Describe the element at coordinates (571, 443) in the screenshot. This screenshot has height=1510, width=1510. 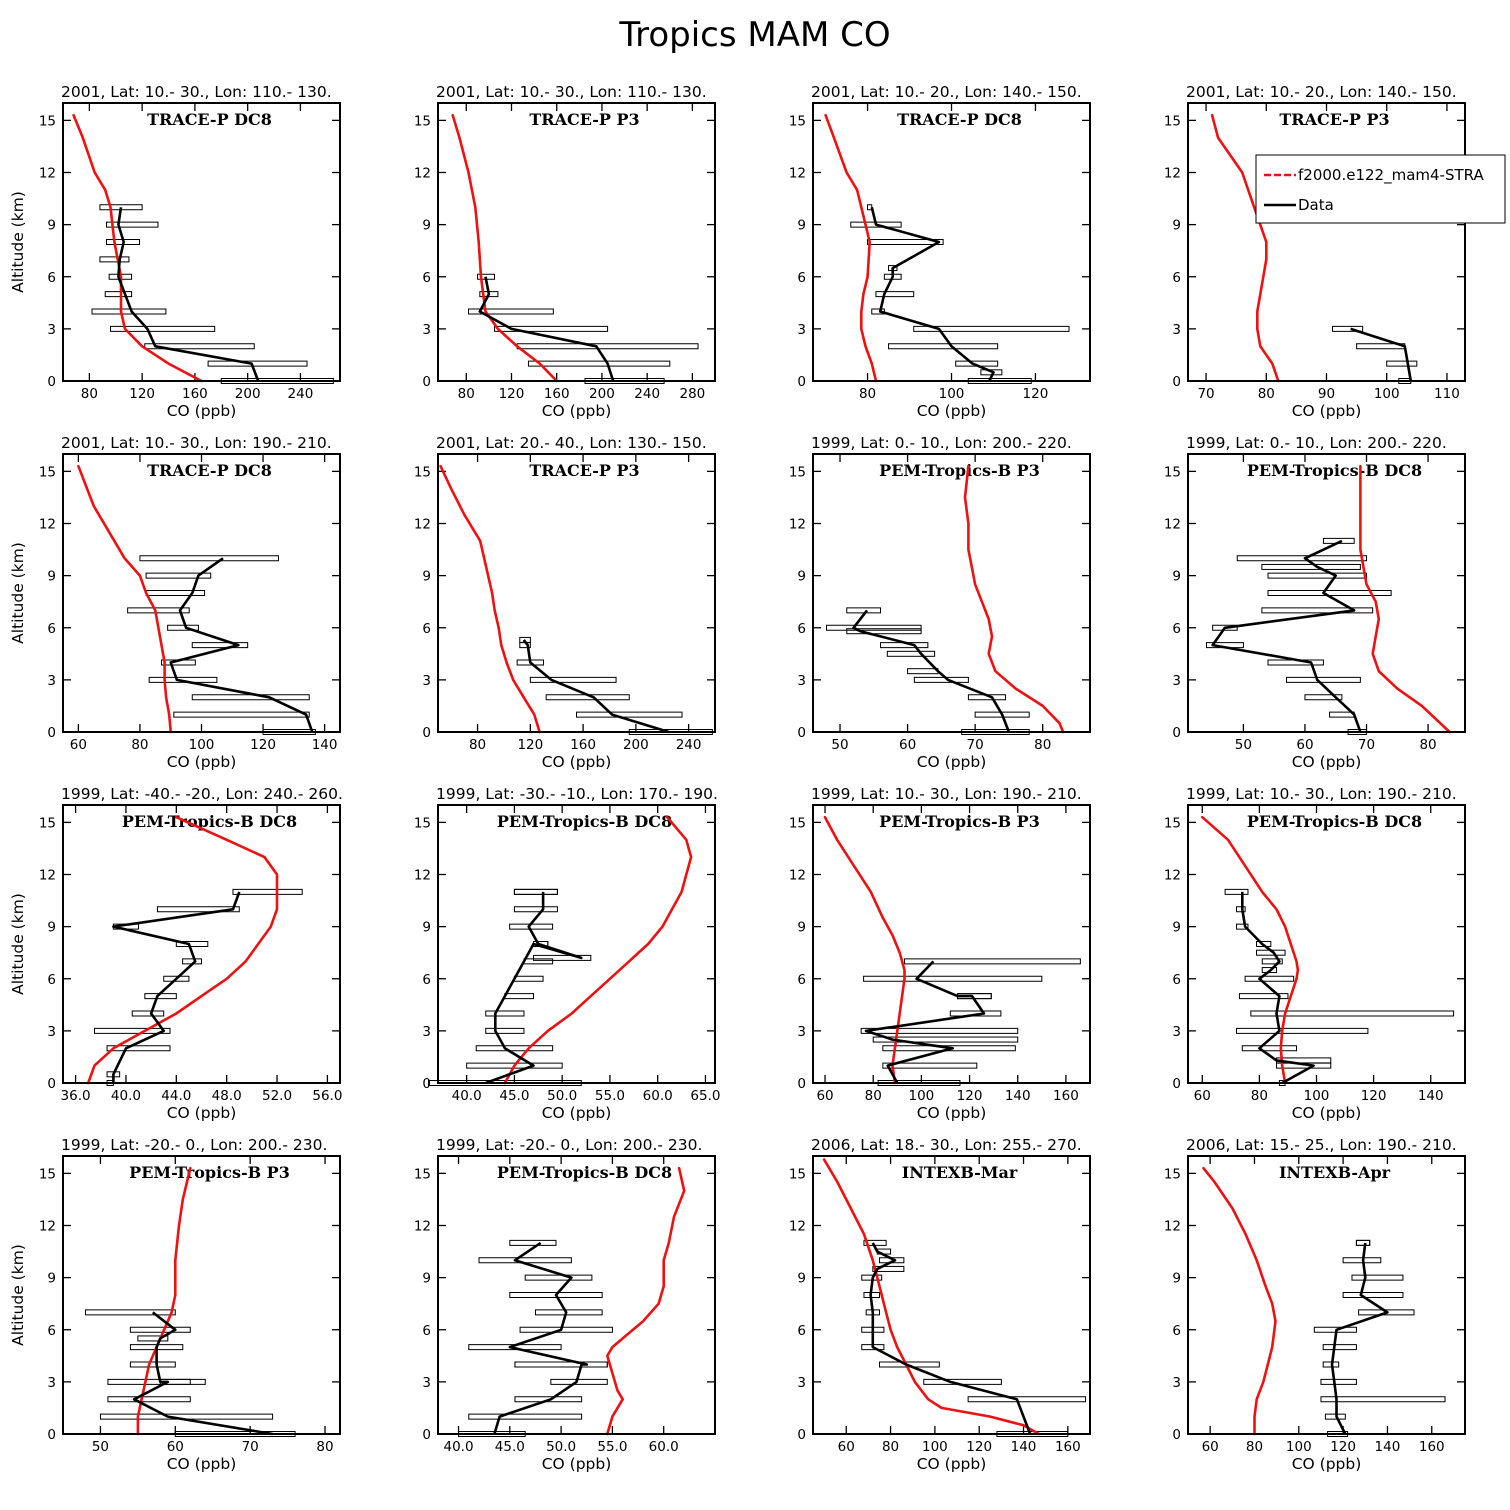
I see `panel-subtitle: 2001, Lat: 20.- 40., Lon: 130.- 150.` at that location.